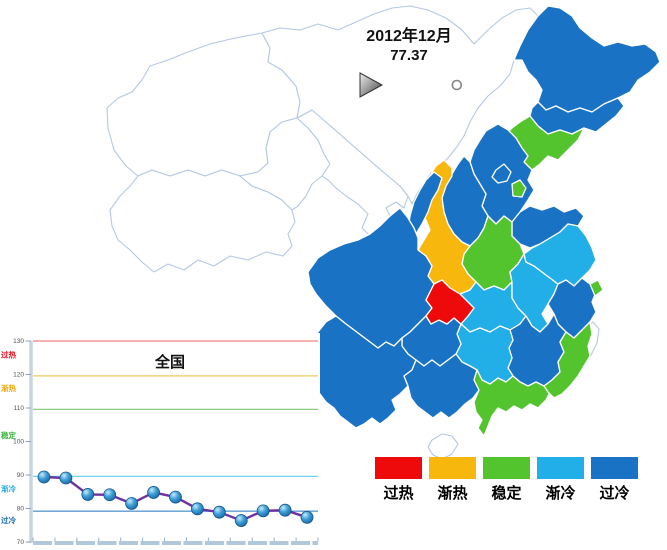 The image size is (667, 550). I want to click on y-tick-label: 80, so click(21, 509).